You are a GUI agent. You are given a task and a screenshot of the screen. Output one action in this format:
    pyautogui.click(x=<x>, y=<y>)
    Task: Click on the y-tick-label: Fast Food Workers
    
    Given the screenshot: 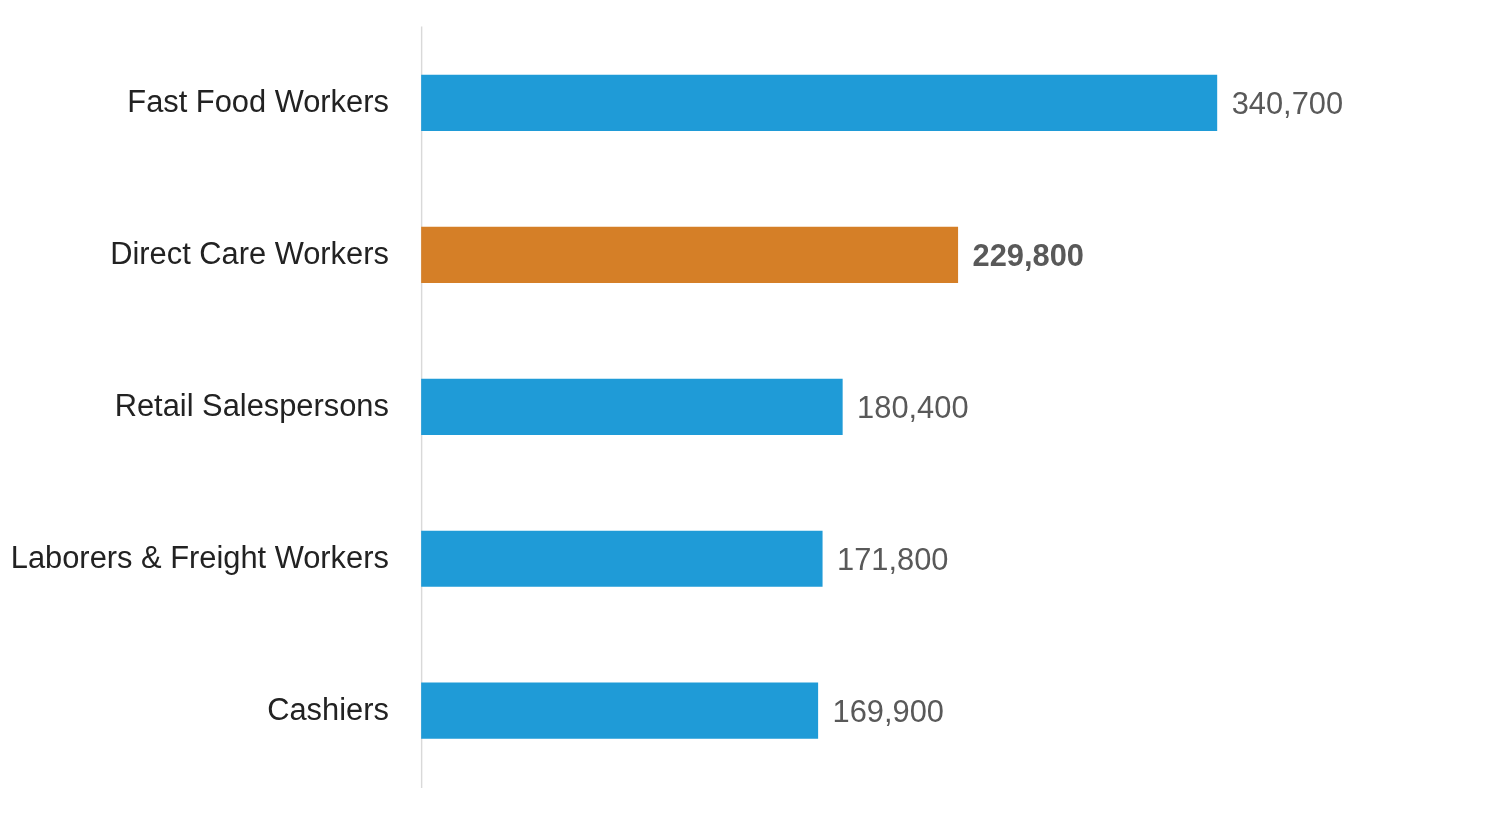 What is the action you would take?
    pyautogui.click(x=258, y=102)
    